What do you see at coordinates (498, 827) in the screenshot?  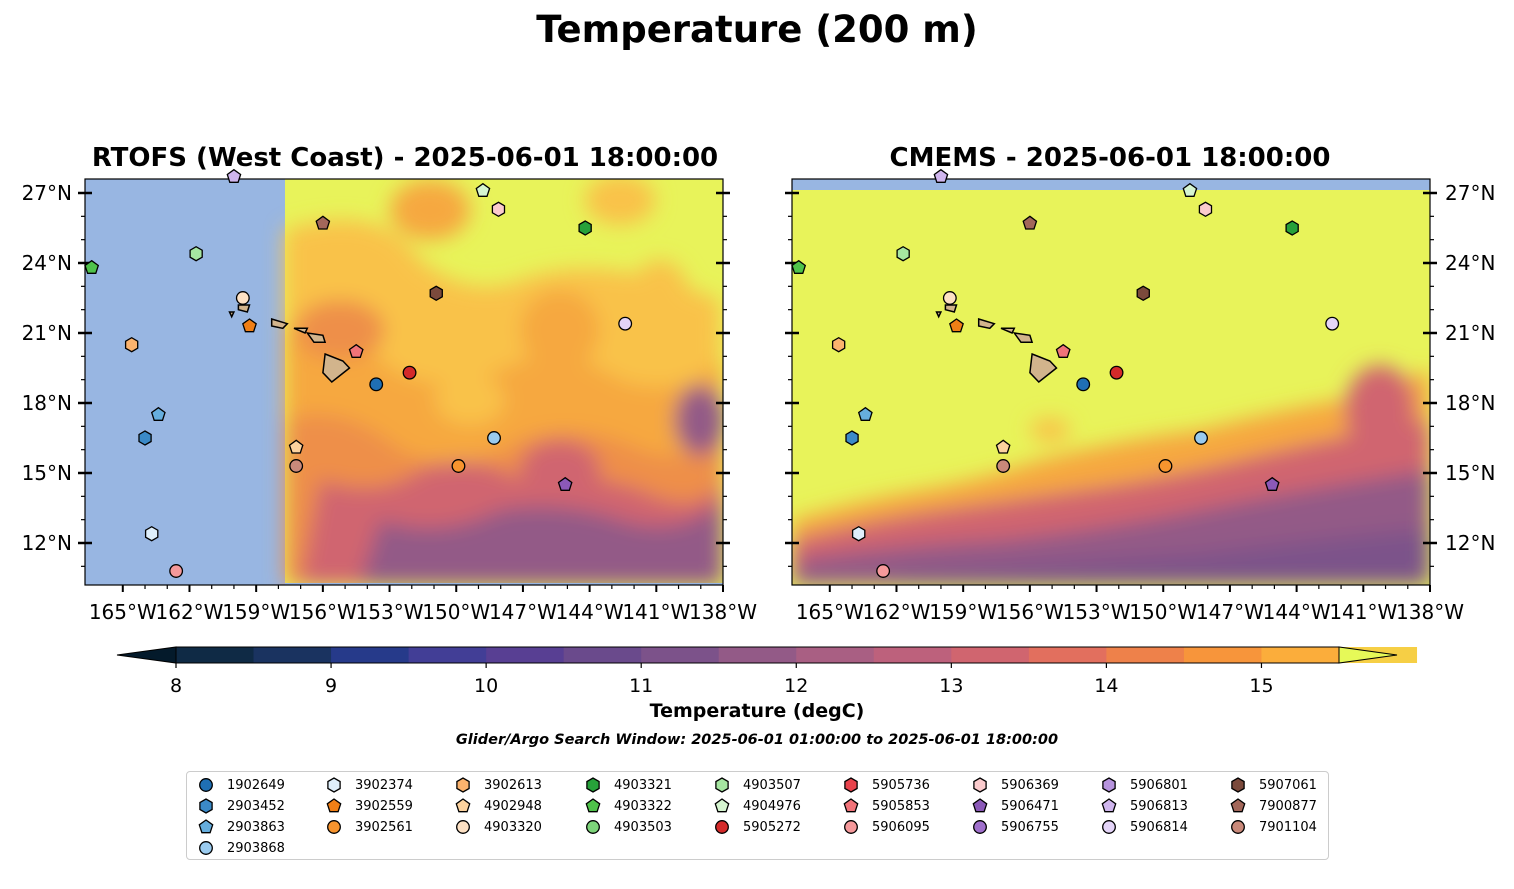 I see `legend-item: 4903320` at bounding box center [498, 827].